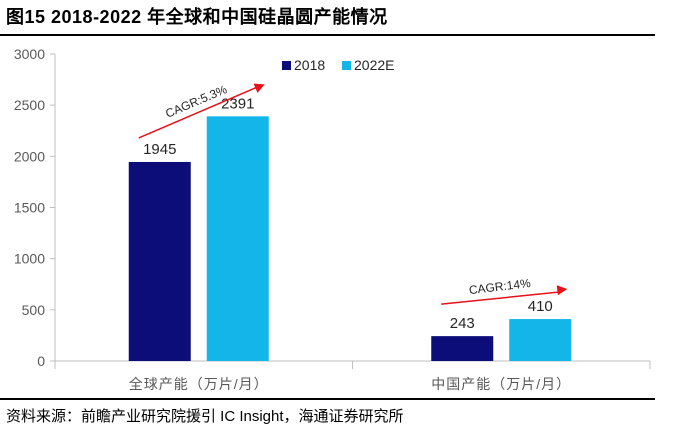 This screenshot has width=675, height=443. Describe the element at coordinates (29, 208) in the screenshot. I see `y-tick-label: 1500` at that location.